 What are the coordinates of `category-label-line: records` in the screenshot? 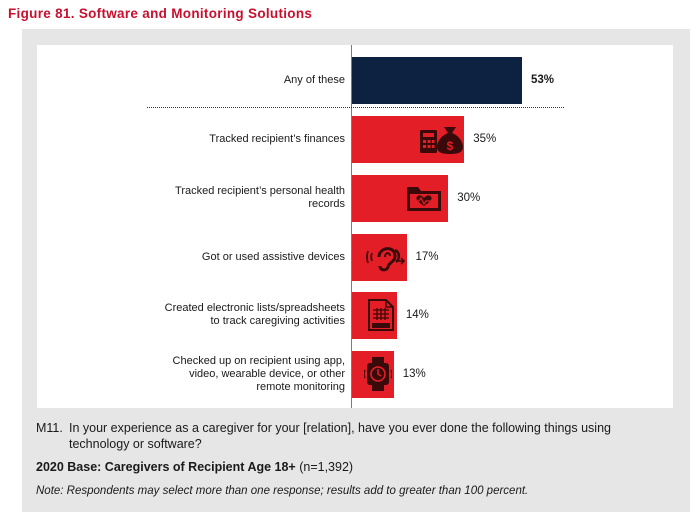 It's located at (326, 204).